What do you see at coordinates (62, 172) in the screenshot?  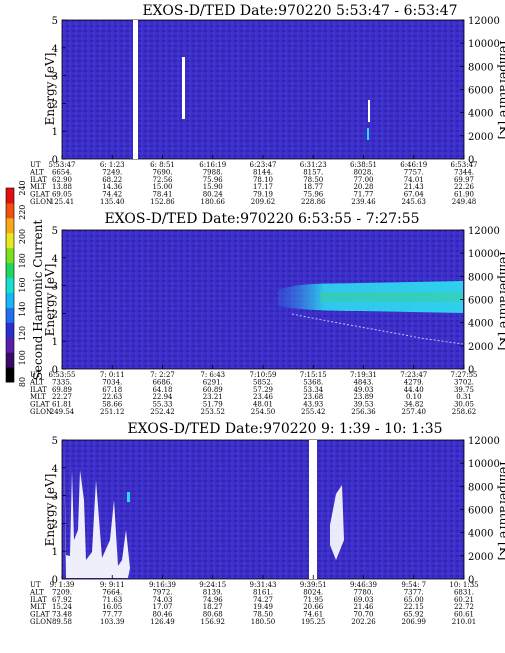 I see `table-cell: 6654.` at bounding box center [62, 172].